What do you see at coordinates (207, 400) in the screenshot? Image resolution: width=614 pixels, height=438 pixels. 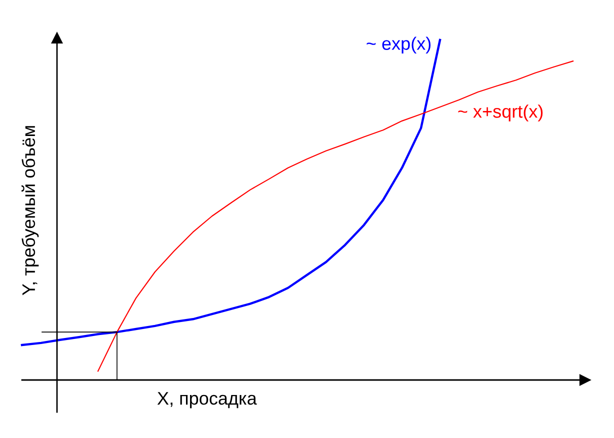 I see `x-axis-title: X, просадка` at bounding box center [207, 400].